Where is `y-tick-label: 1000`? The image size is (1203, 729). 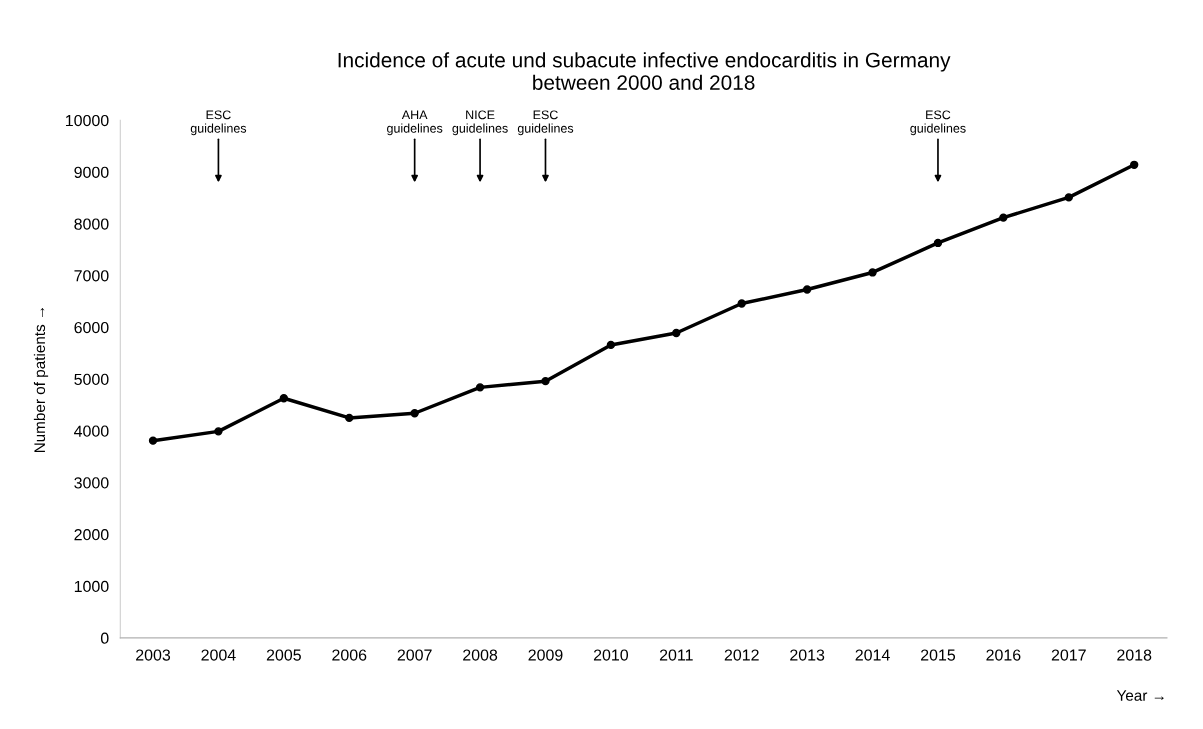
y-tick-label: 1000 is located at coordinates (91, 586).